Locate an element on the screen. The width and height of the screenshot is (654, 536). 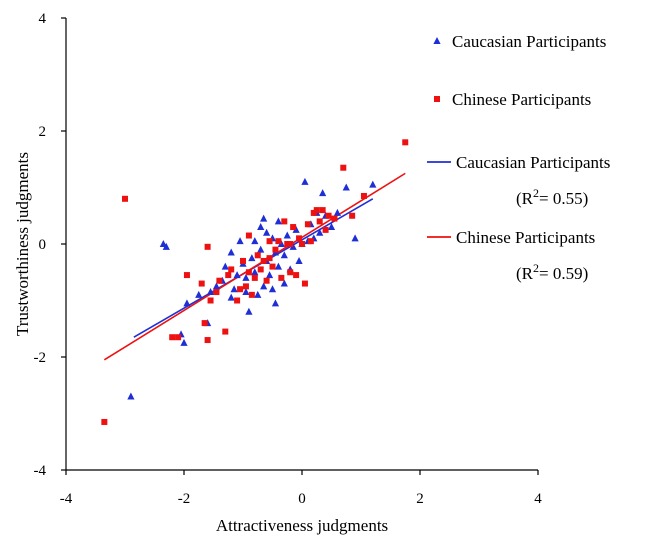
y-tick-label: 2 is located at coordinates (43, 132).